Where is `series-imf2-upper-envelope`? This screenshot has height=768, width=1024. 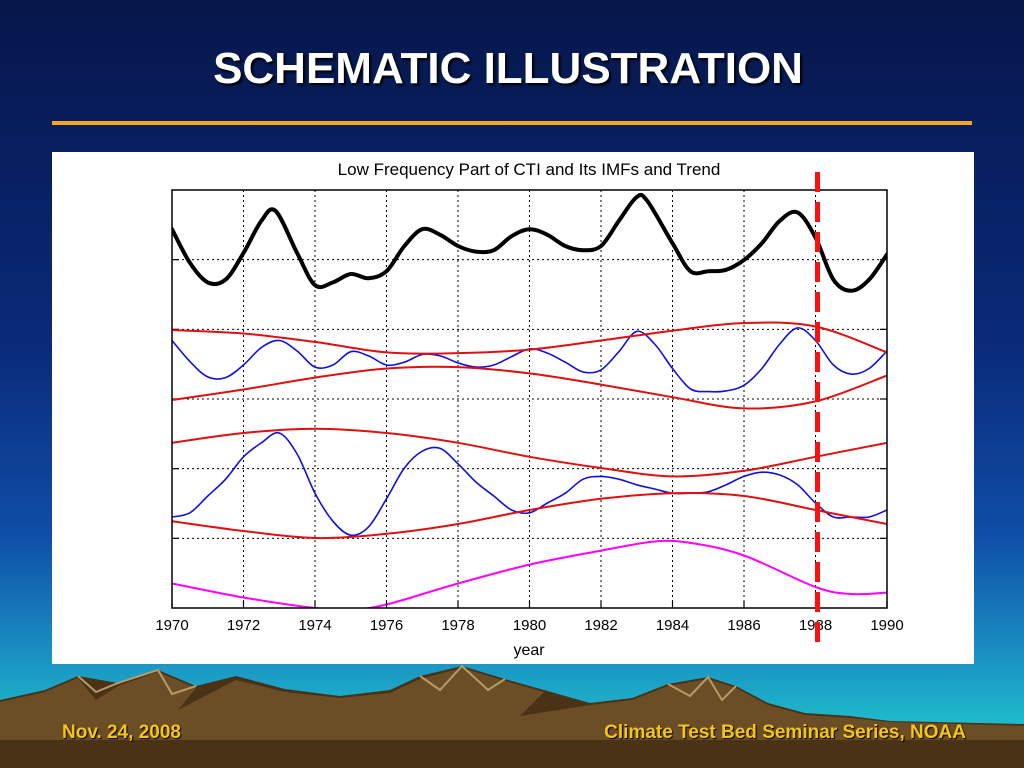 series-imf2-upper-envelope is located at coordinates (529, 452).